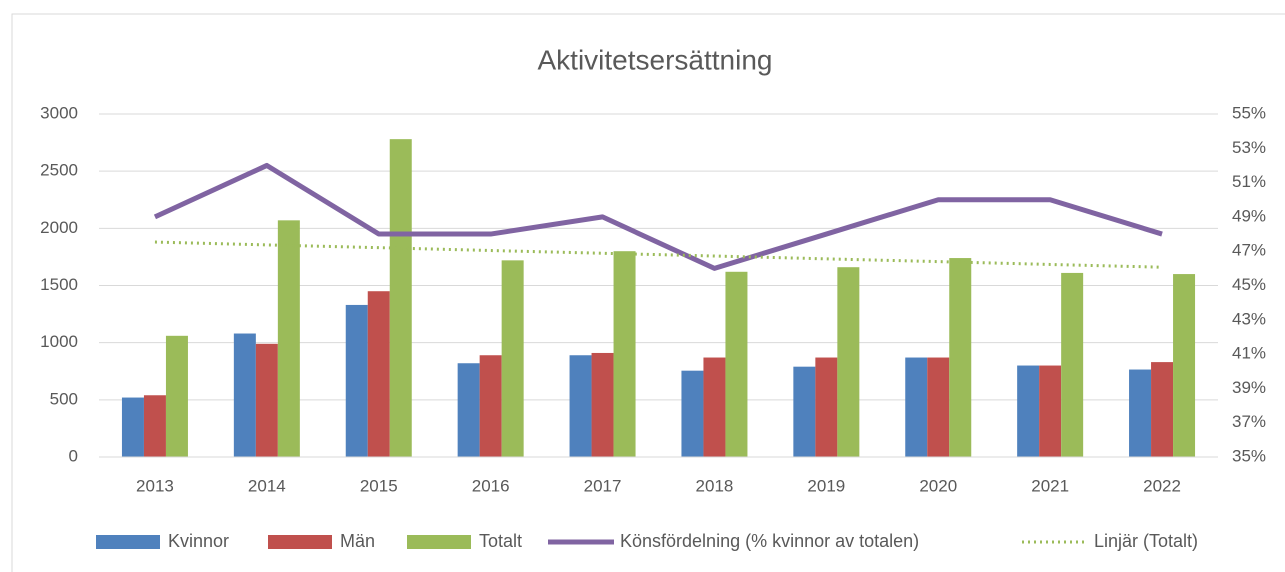 The width and height of the screenshot is (1285, 572). Describe the element at coordinates (59, 227) in the screenshot. I see `y-tick-label: 2000` at that location.